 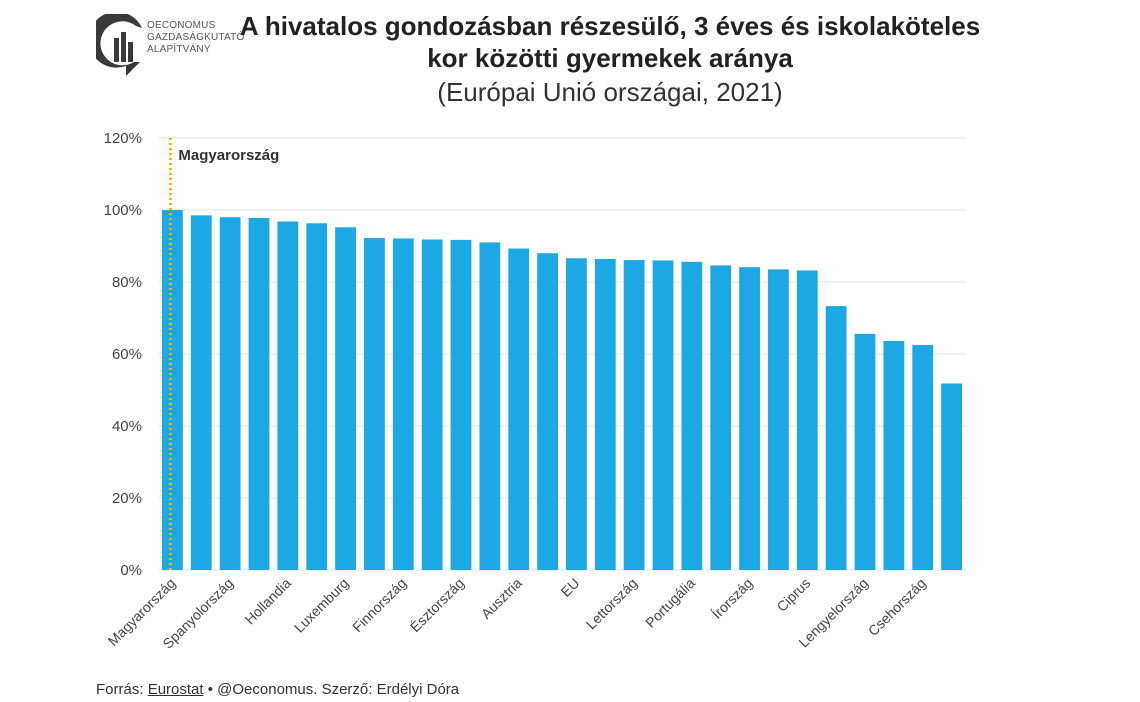 What do you see at coordinates (331, 689) in the screenshot?
I see `footer-credits: • @Oeconomus. Szerző: Erdélyi Dóra` at bounding box center [331, 689].